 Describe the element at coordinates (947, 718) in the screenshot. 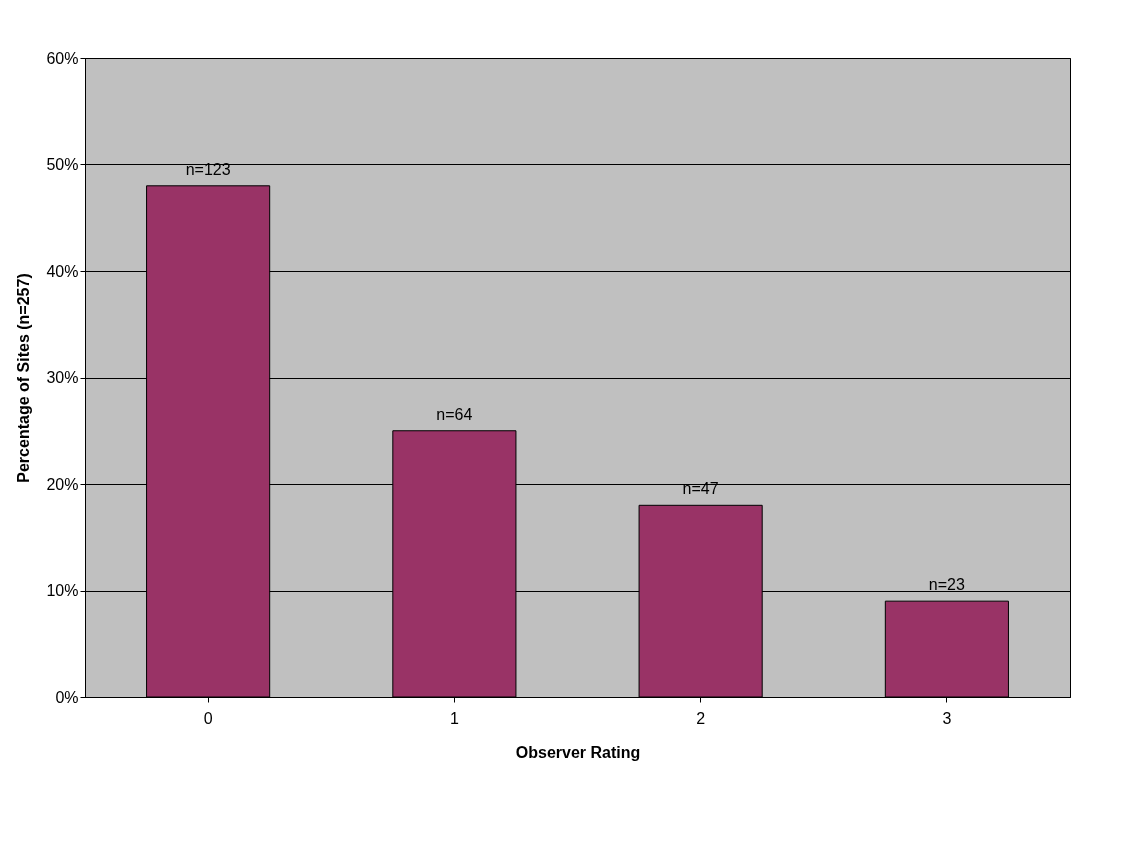

I see `x-tick-label: 3` at that location.